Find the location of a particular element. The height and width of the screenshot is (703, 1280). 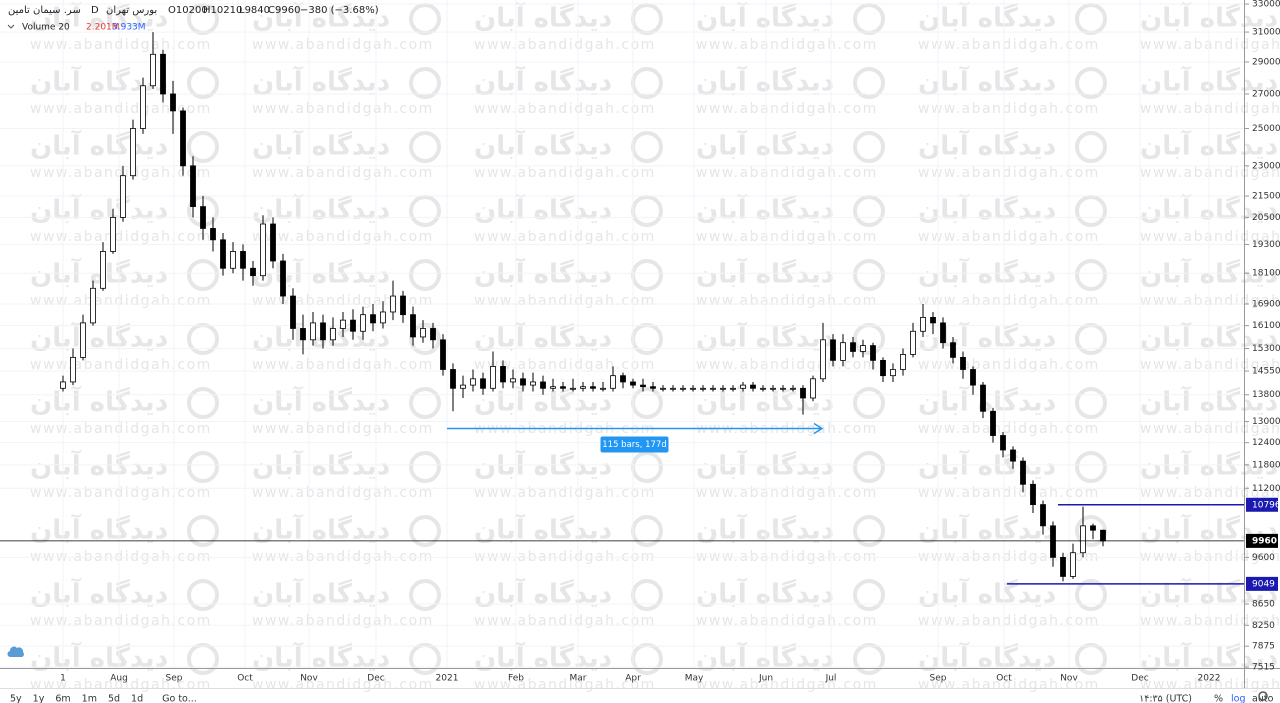

y-tick-label: 8250 is located at coordinates (1263, 626).